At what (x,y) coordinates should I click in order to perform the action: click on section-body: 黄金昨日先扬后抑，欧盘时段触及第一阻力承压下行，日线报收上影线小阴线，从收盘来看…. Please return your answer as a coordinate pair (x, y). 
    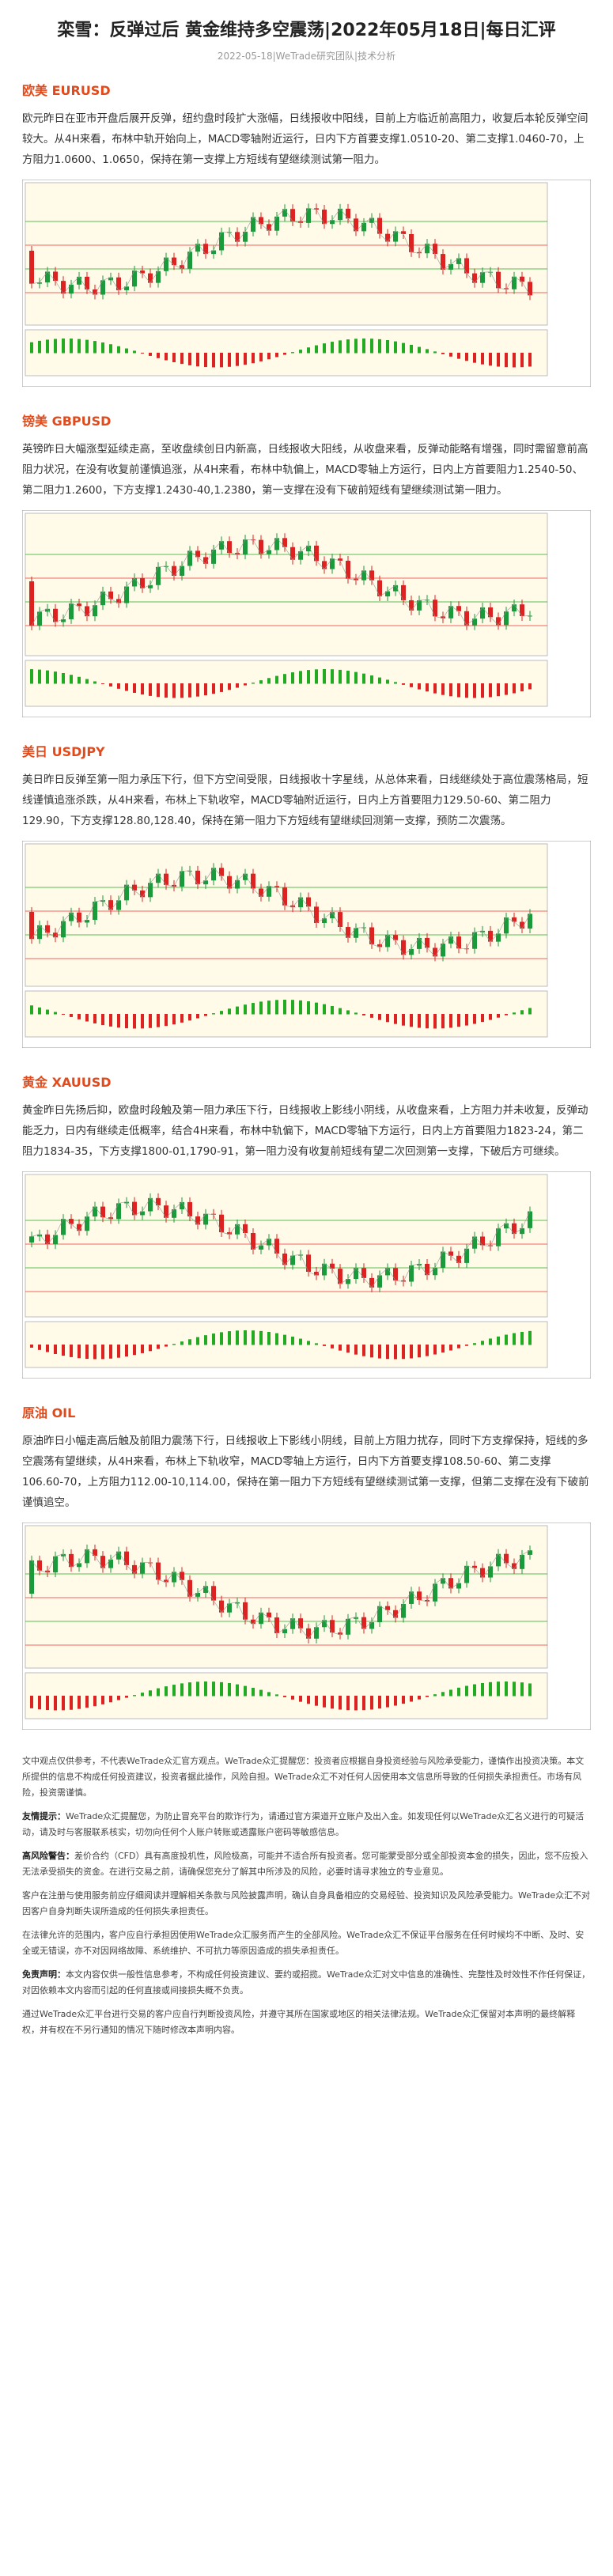
    Looking at the image, I should click on (305, 1131).